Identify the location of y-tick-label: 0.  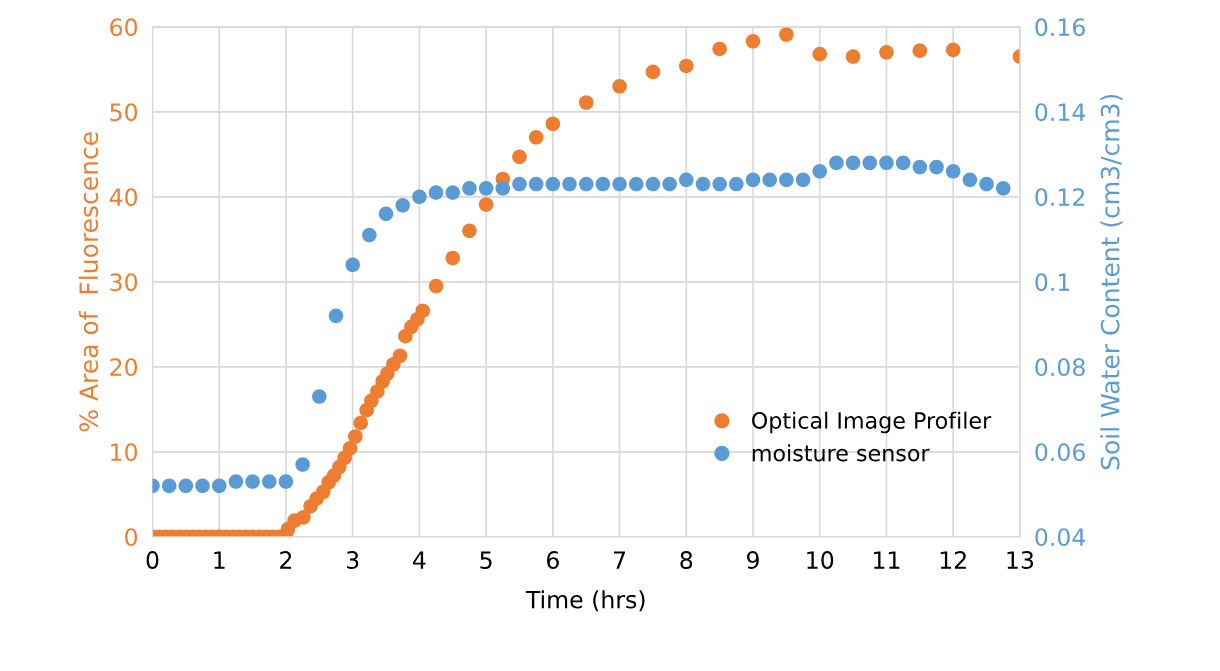
(131, 537).